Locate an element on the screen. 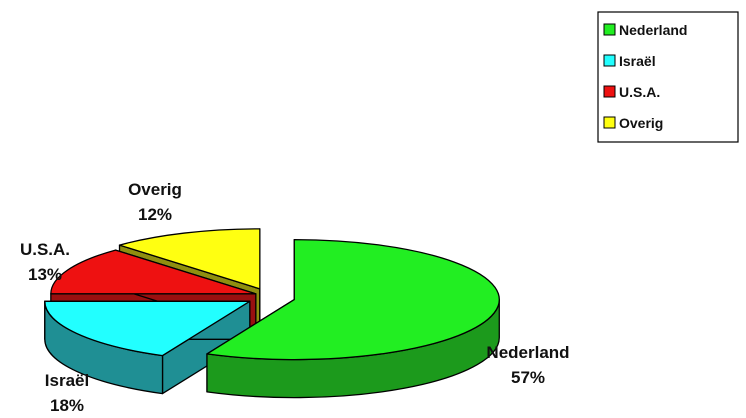 This screenshot has height=418, width=746. legend: Nederland Israël U.S.A. Overig is located at coordinates (668, 77).